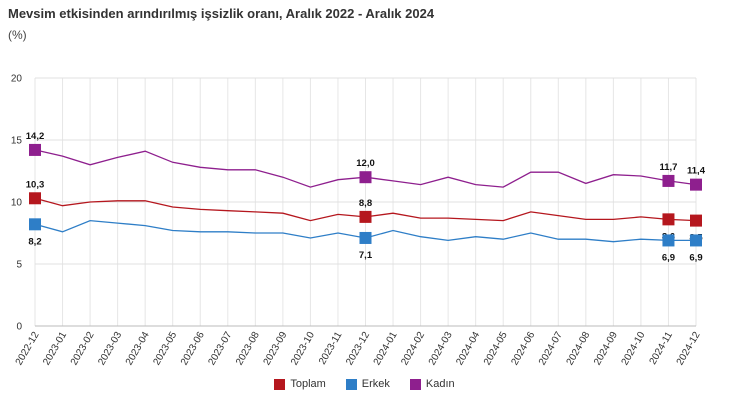 The width and height of the screenshot is (729, 400). I want to click on x-tick-label: 2024-10, so click(634, 349).